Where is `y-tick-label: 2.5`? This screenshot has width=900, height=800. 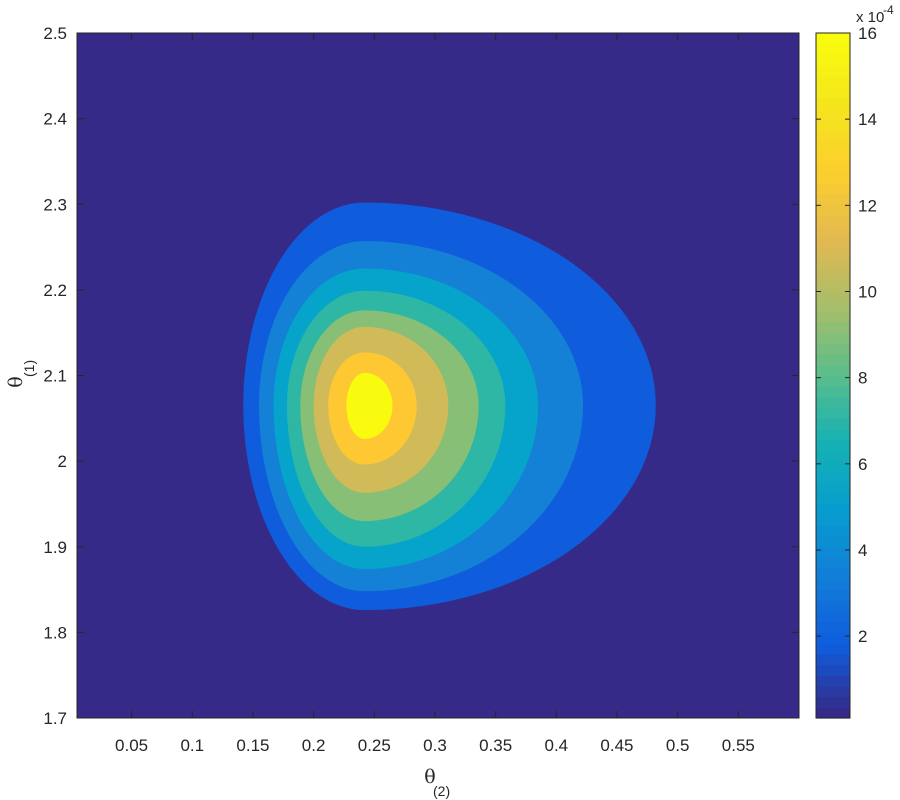
y-tick-label: 2.5 is located at coordinates (55, 33).